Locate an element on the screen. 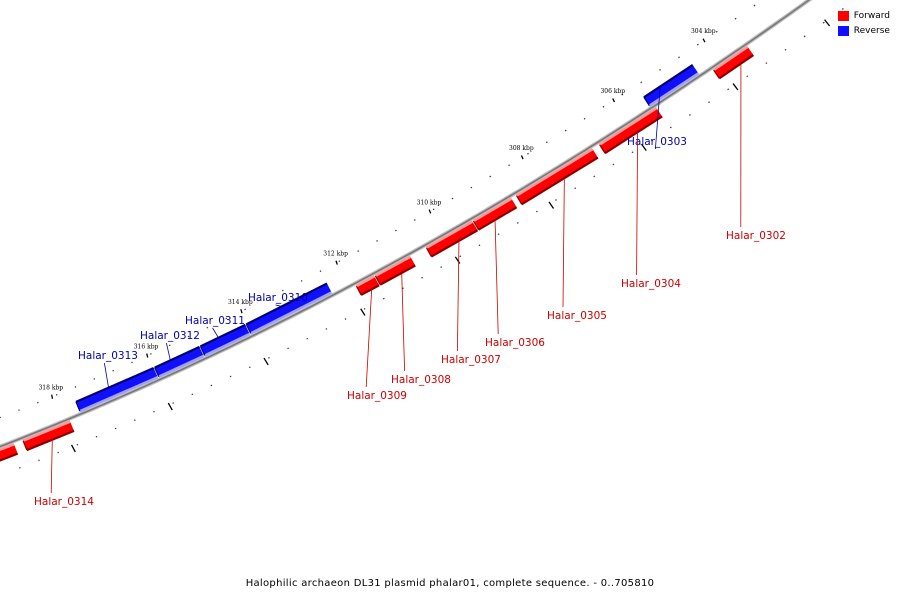 Image resolution: width=900 pixels, height=600 pixels. tick-302-kbp: 302 kbp is located at coordinates (827, 23).